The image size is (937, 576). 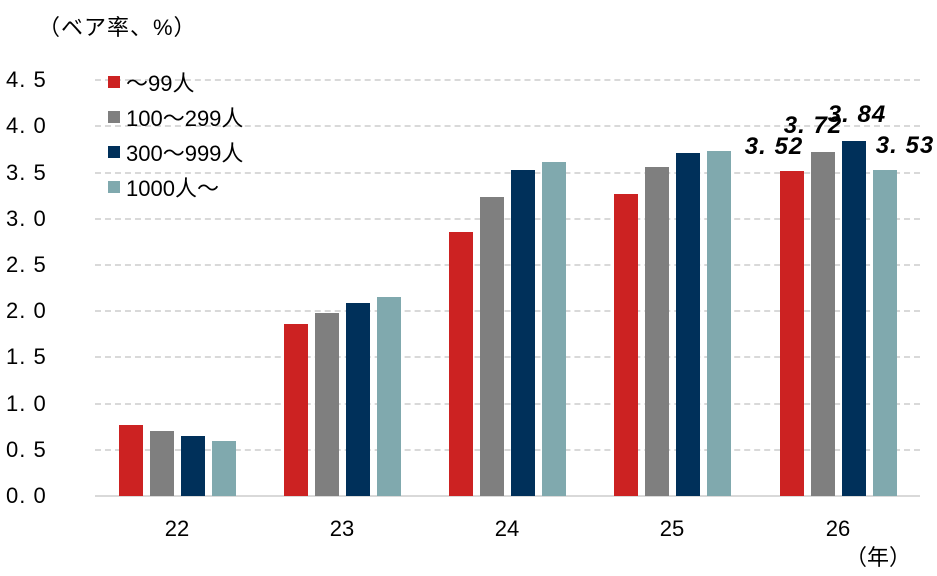 What do you see at coordinates (26, 495) in the screenshot?
I see `y-tick-label: 0. 0` at bounding box center [26, 495].